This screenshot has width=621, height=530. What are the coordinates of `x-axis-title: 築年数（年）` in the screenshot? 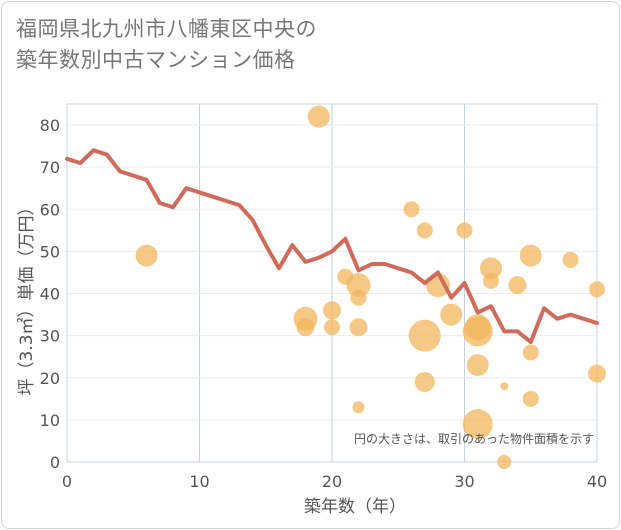 It's located at (355, 507).